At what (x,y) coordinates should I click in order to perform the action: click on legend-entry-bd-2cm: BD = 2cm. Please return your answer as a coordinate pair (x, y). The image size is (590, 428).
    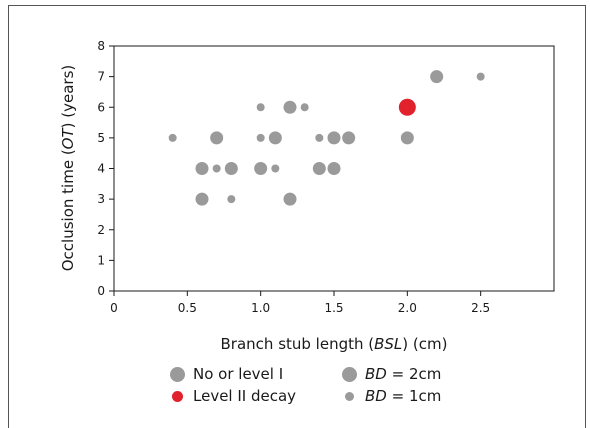
    Looking at the image, I should click on (391, 374).